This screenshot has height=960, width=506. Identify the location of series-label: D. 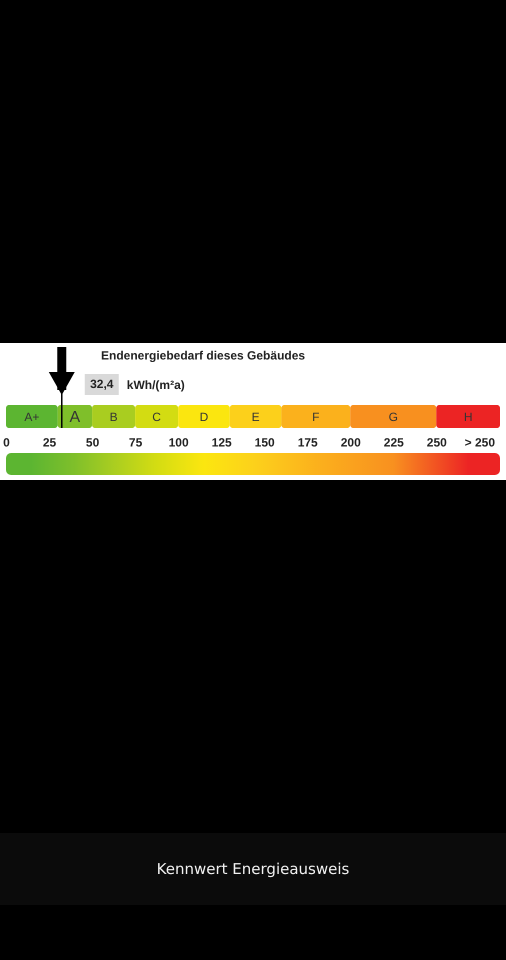
(204, 417).